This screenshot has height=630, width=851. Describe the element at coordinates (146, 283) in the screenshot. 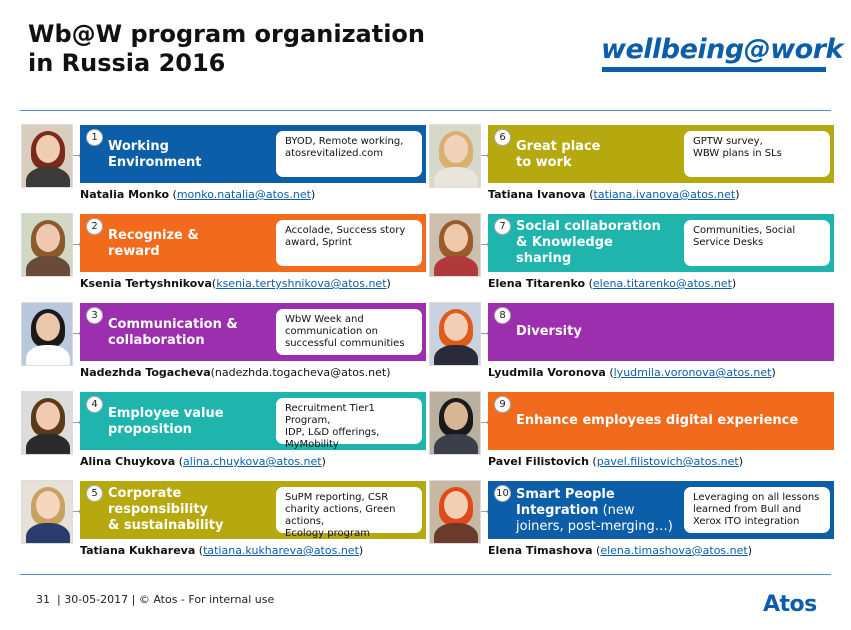

I see `contact-name: Ksenia Tertyshnikova` at that location.